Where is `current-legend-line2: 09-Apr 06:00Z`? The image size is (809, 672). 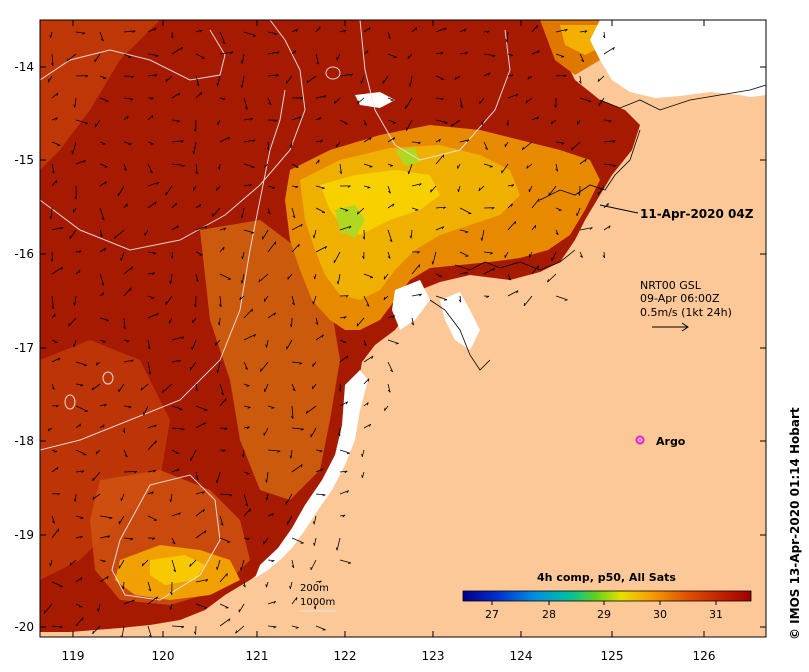 current-legend-line2: 09-Apr 06:00Z is located at coordinates (680, 298).